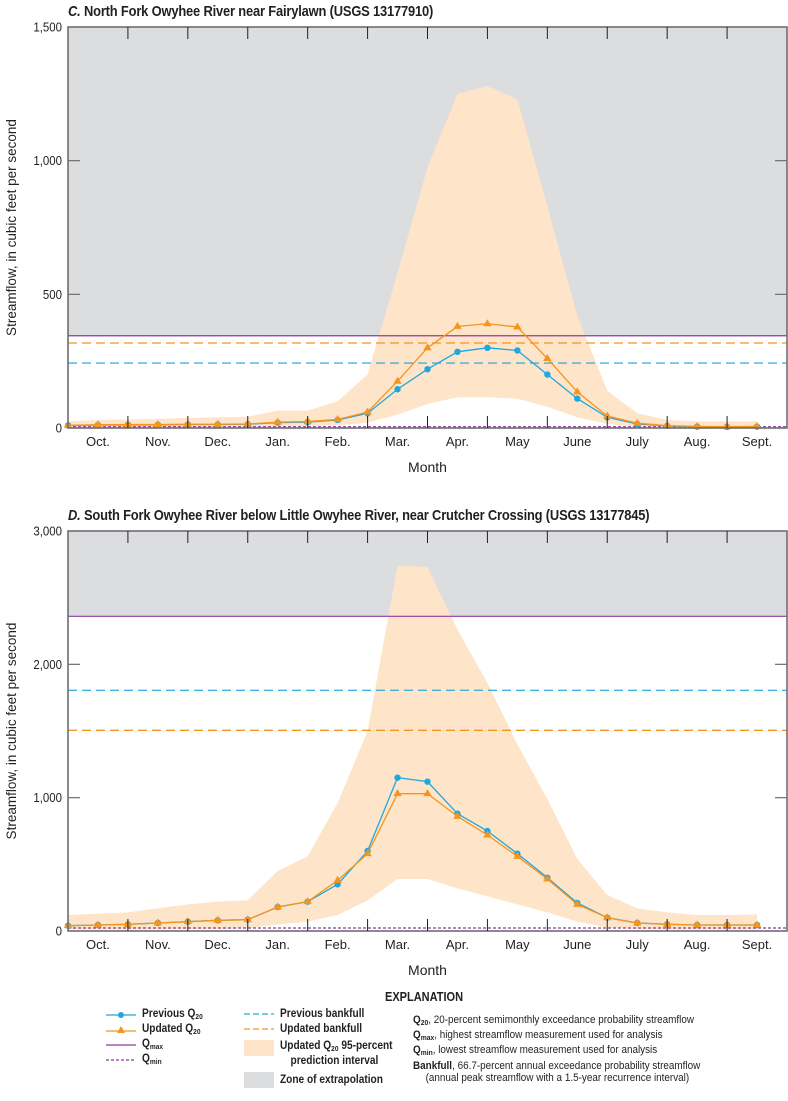 The image size is (788, 1101). I want to click on legend-interval-pre: Updated Q, so click(306, 1046).